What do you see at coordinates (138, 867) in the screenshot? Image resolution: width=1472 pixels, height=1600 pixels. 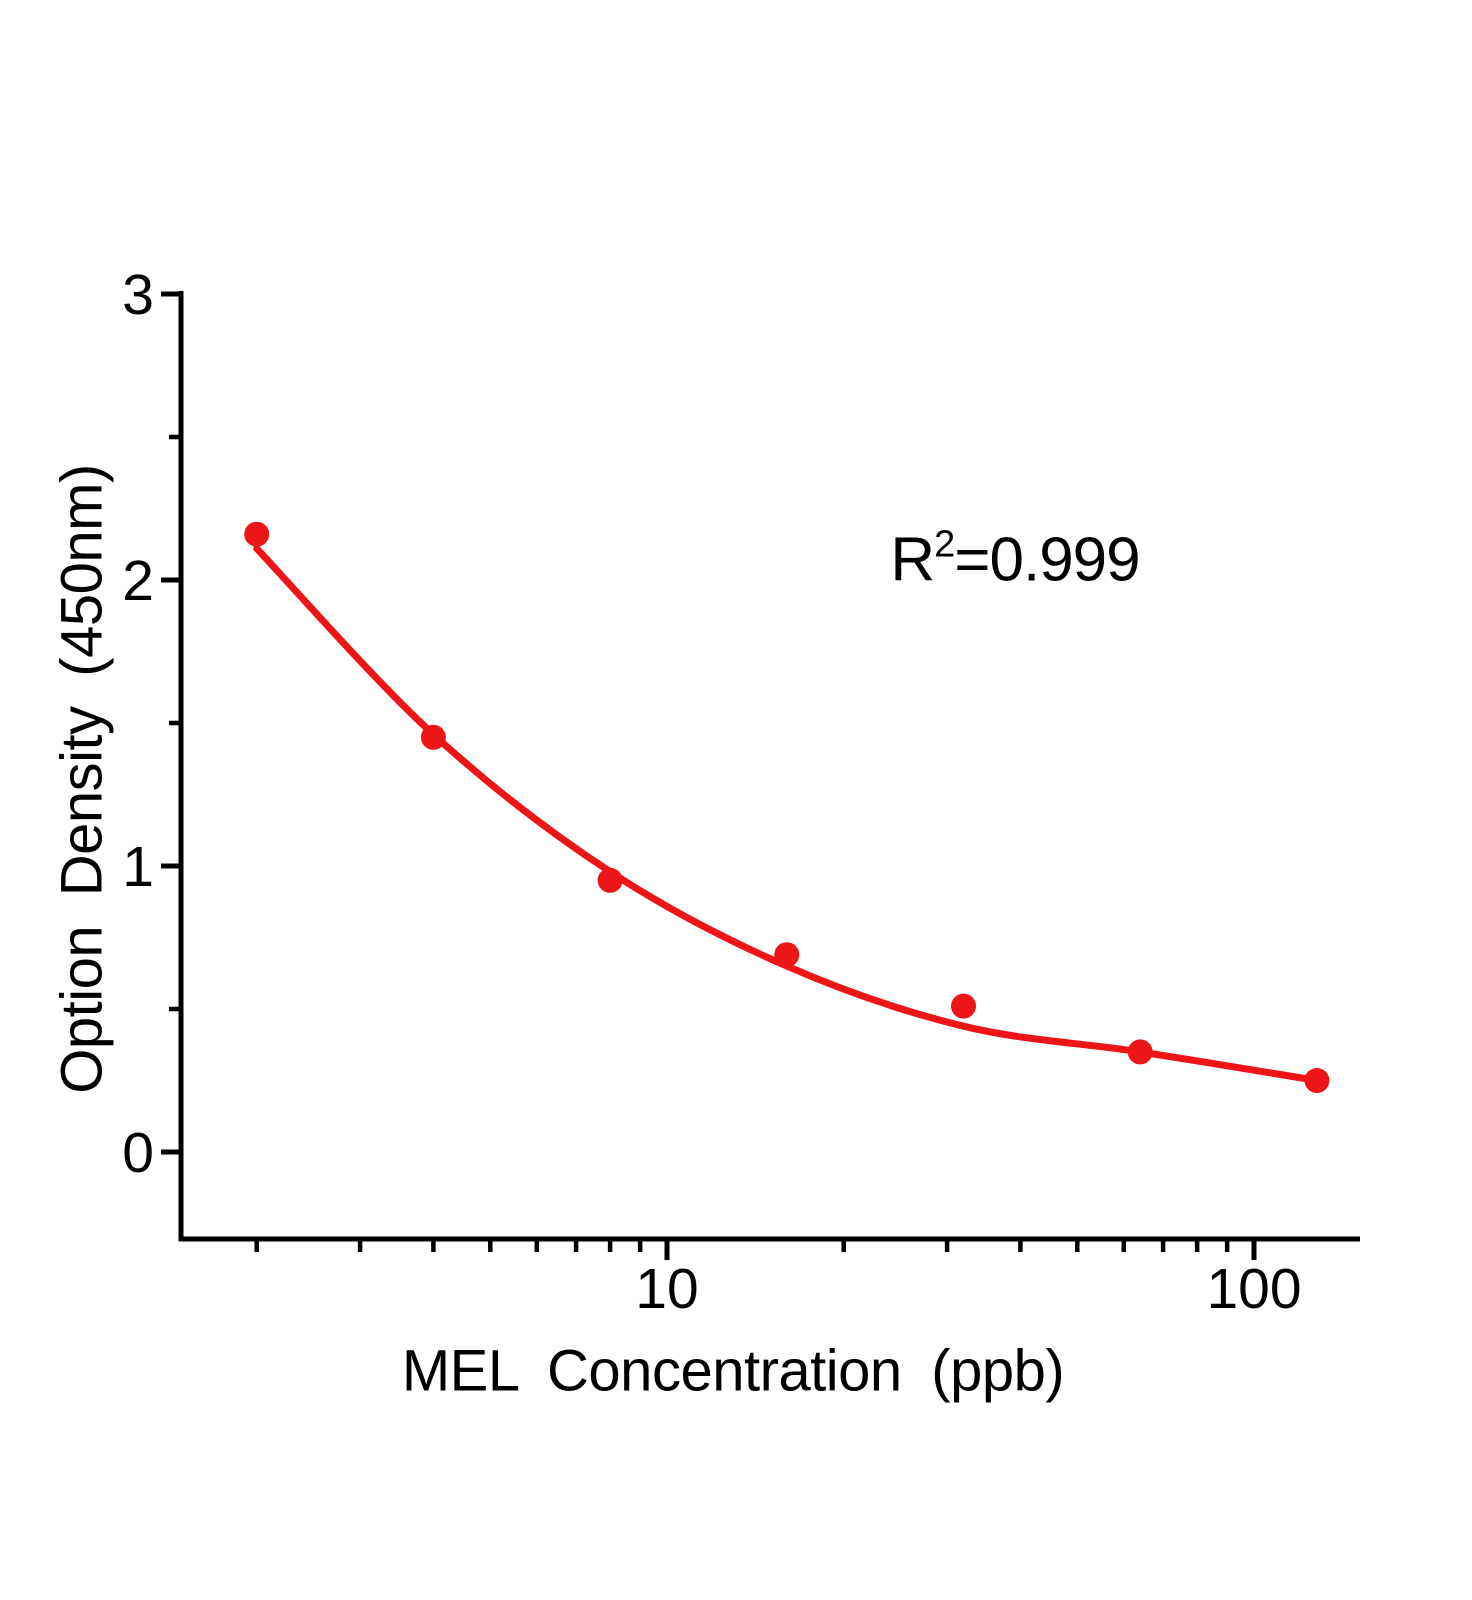 I see `y-tick-label: 1` at bounding box center [138, 867].